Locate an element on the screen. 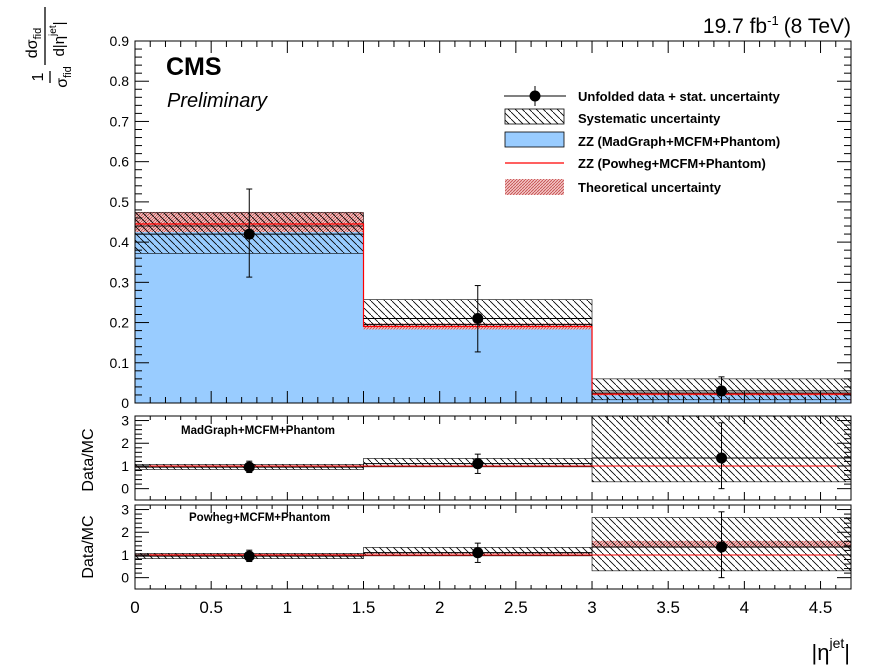 This screenshot has width=896, height=672. main-ytick-label: 0.7 is located at coordinates (120, 121).